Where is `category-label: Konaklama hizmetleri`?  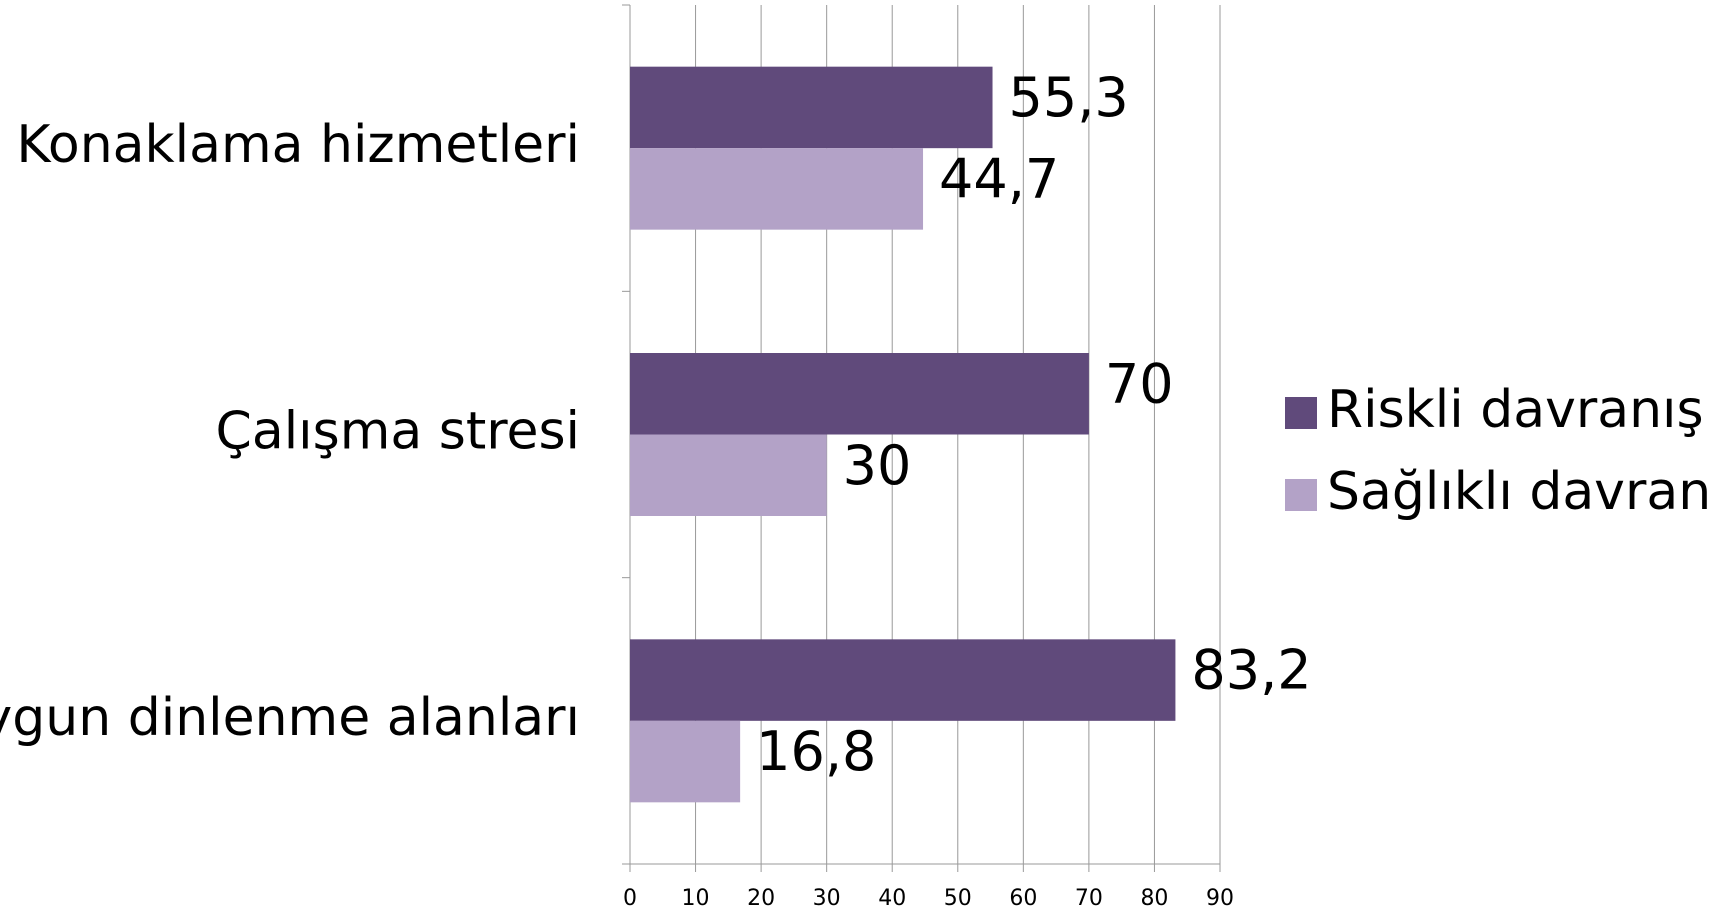
category-label: Konaklama hizmetleri is located at coordinates (298, 145).